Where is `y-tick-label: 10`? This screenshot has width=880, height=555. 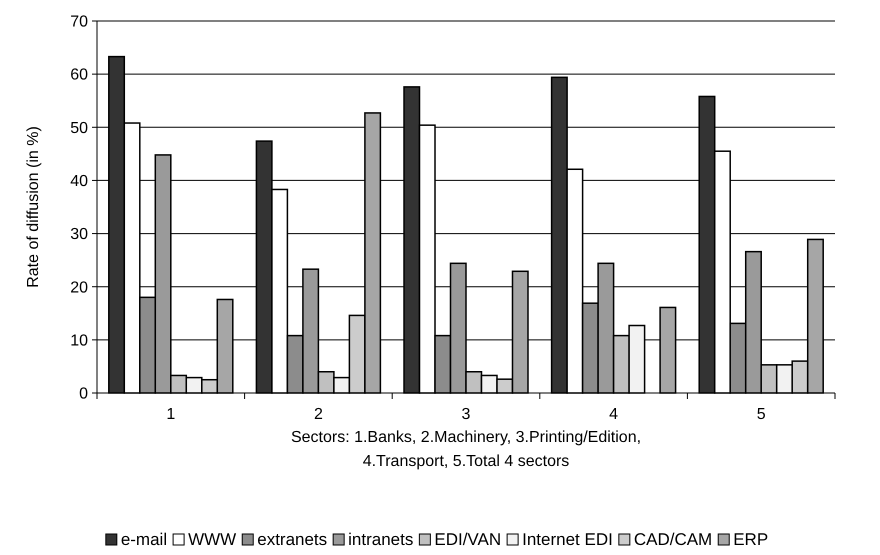 y-tick-label: 10 is located at coordinates (79, 341).